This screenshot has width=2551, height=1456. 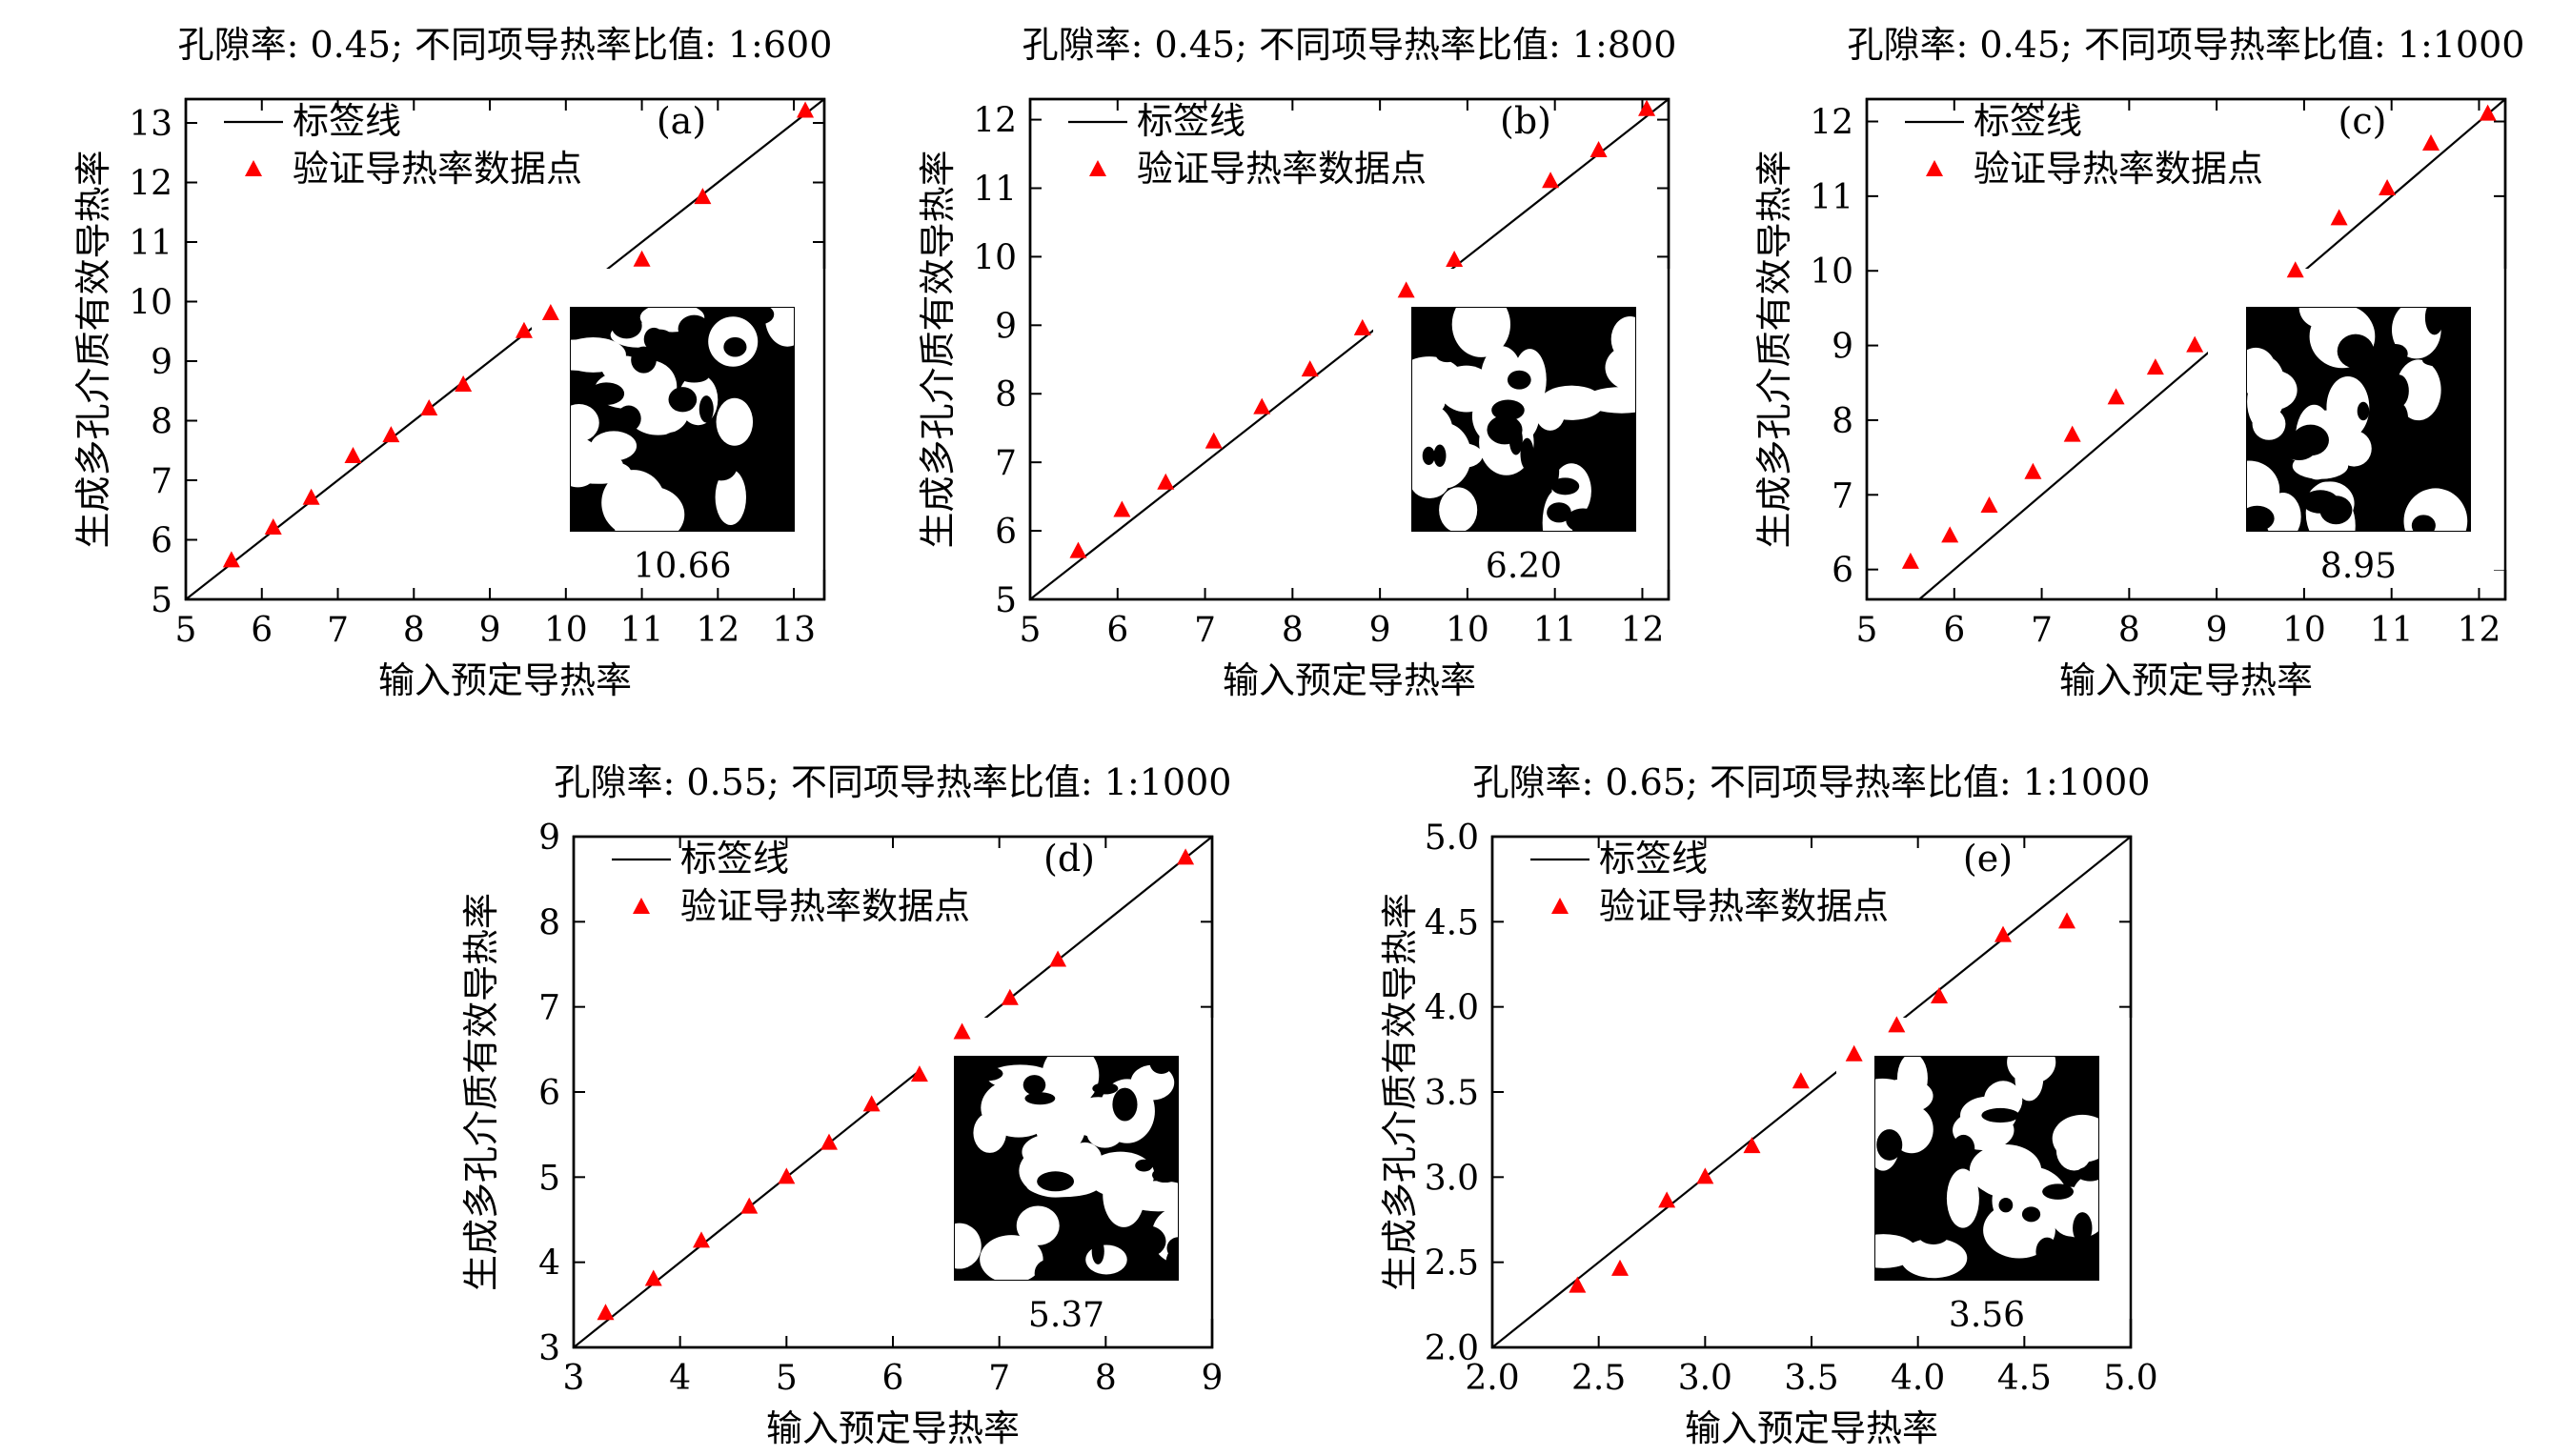 I want to click on x-tick-label: 9, so click(x=2217, y=630).